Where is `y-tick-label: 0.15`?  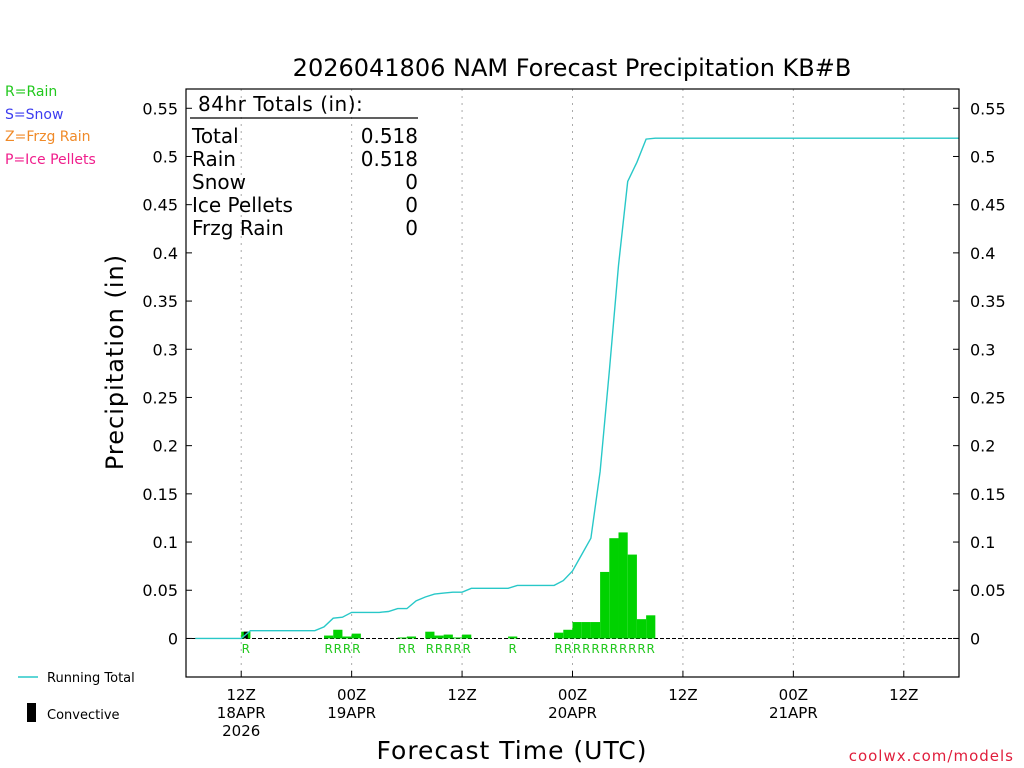
y-tick-label: 0.15 is located at coordinates (160, 494).